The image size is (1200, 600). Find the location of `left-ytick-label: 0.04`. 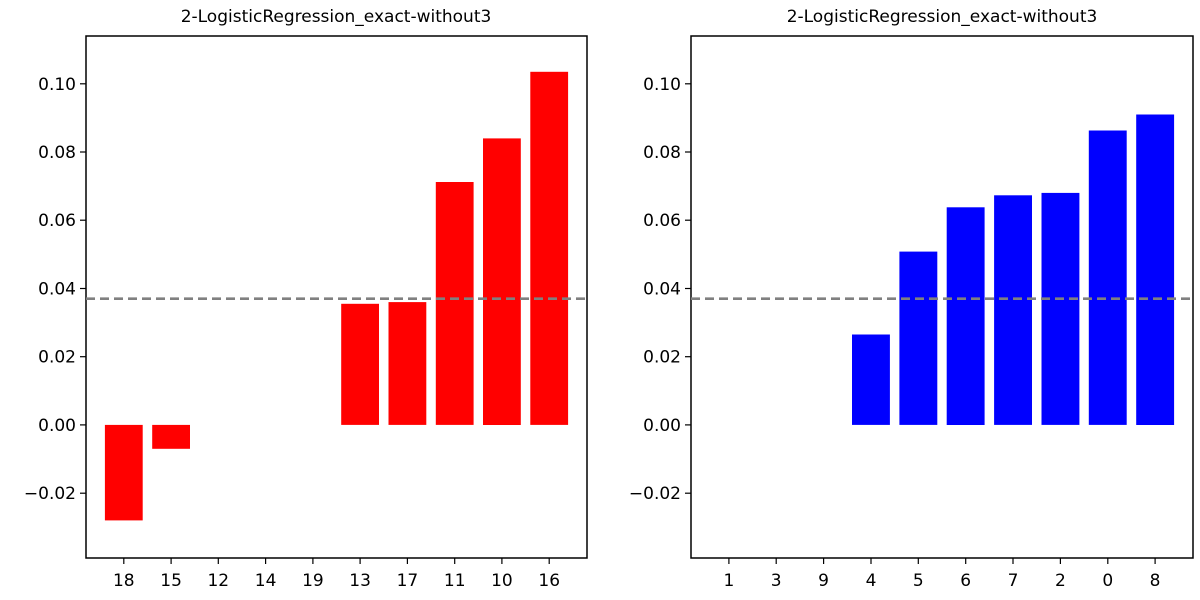

left-ytick-label: 0.04 is located at coordinates (57, 290).